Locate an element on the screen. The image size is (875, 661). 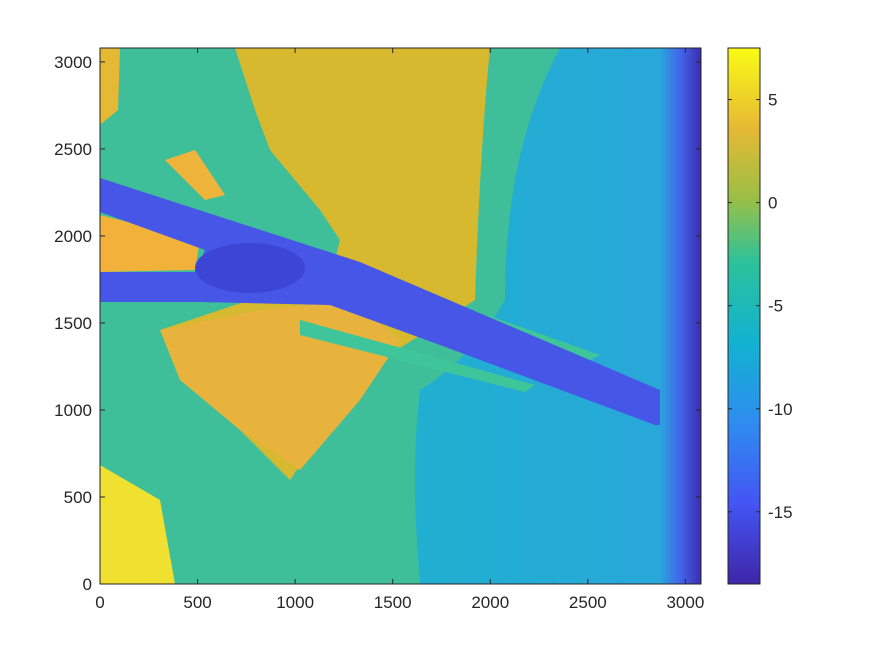
land-southwest is located at coordinates (137, 524).